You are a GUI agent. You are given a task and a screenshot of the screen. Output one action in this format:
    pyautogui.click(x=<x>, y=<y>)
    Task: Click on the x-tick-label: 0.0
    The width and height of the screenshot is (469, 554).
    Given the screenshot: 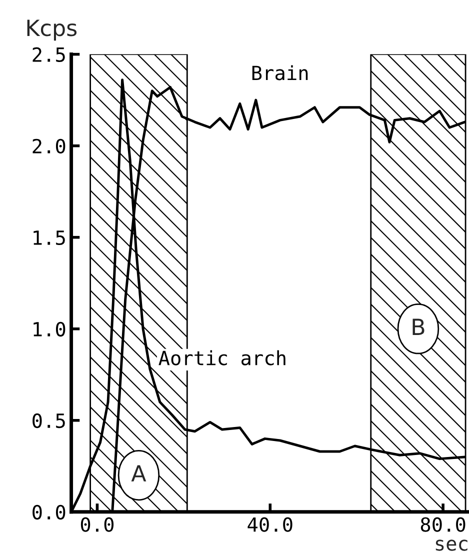 What is the action you would take?
    pyautogui.click(x=97, y=524)
    